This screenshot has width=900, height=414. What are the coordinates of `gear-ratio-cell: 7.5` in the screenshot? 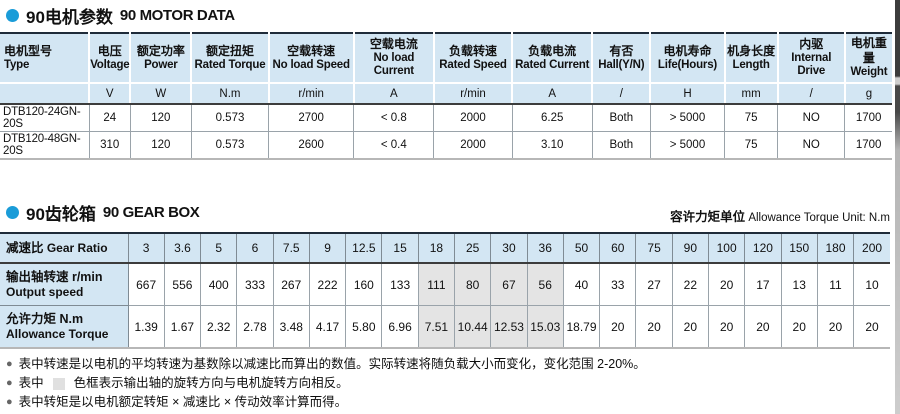 It's located at (291, 248).